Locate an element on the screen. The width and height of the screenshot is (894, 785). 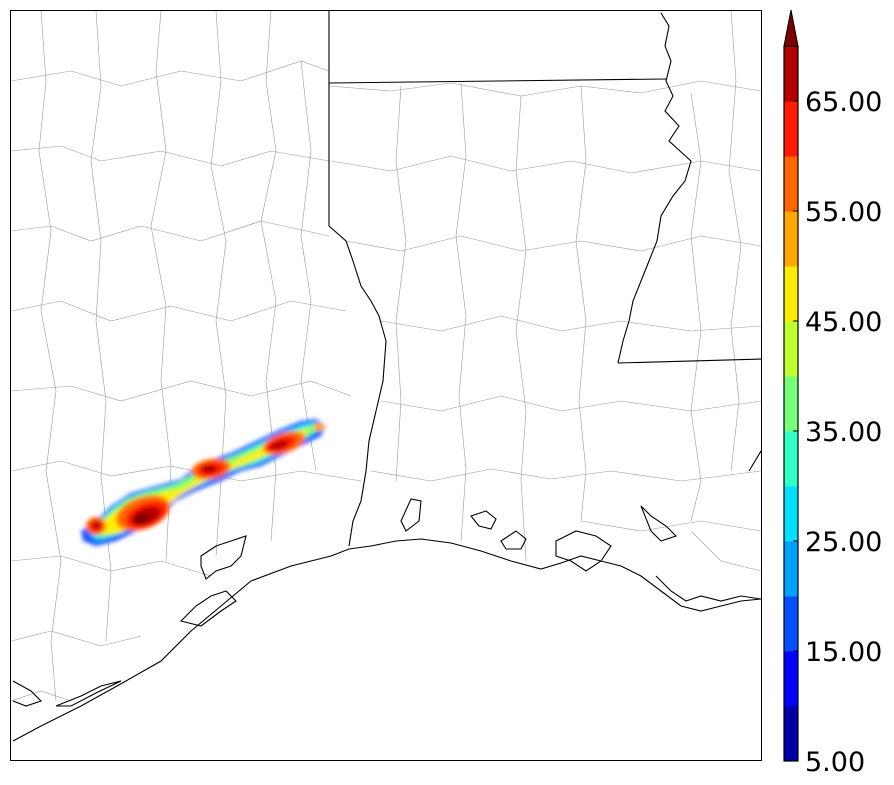
colorbar-tick-label: 25.00 is located at coordinates (843, 542).